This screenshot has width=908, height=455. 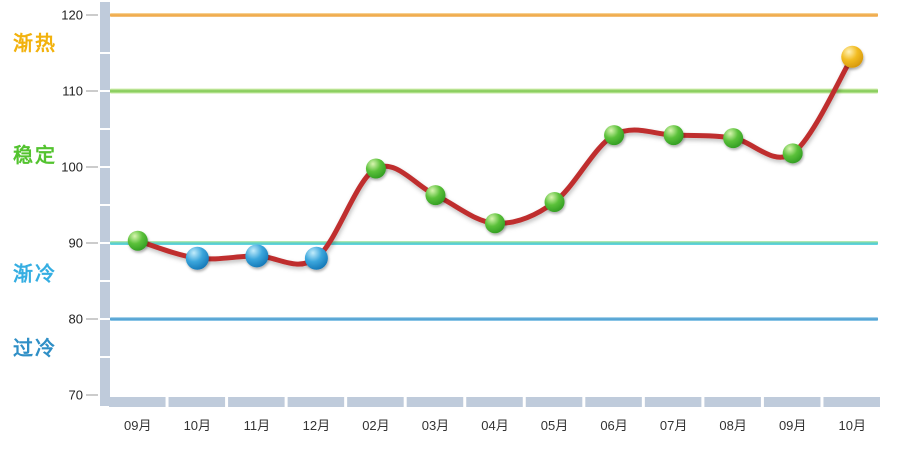 I want to click on threshold-cooling-line, so click(x=494, y=243).